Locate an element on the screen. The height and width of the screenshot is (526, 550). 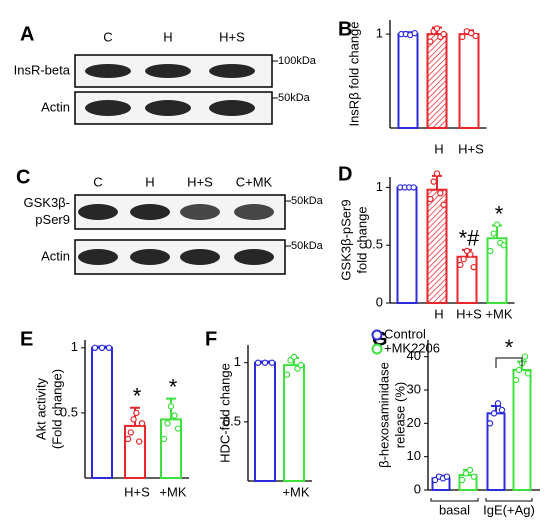
legend-label: Control is located at coordinates (405, 333).